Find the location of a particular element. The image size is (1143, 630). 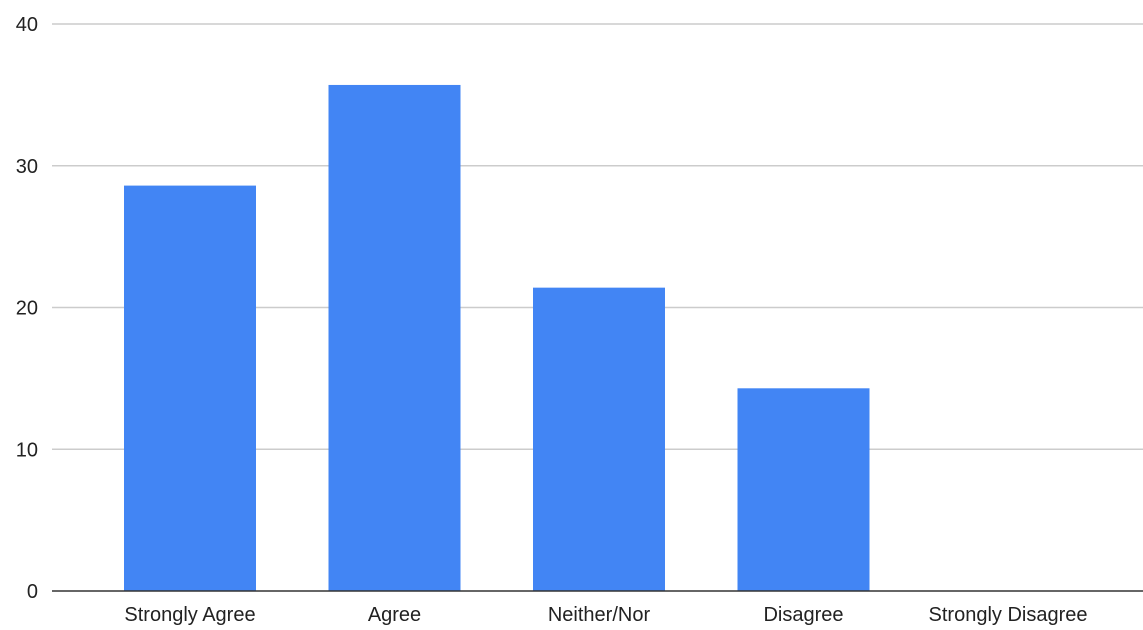

y-tick-label: 20 is located at coordinates (27, 309).